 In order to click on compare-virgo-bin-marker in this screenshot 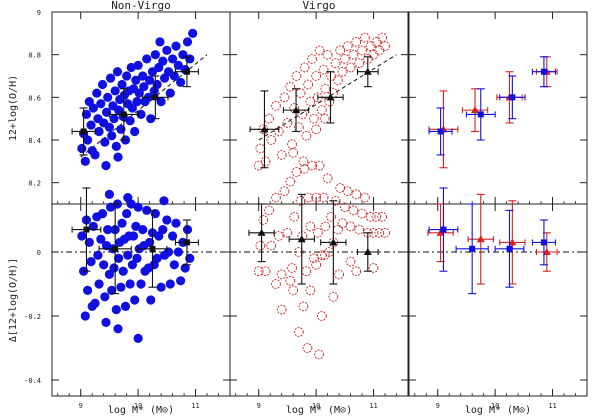, I will do `click(475, 110)`.